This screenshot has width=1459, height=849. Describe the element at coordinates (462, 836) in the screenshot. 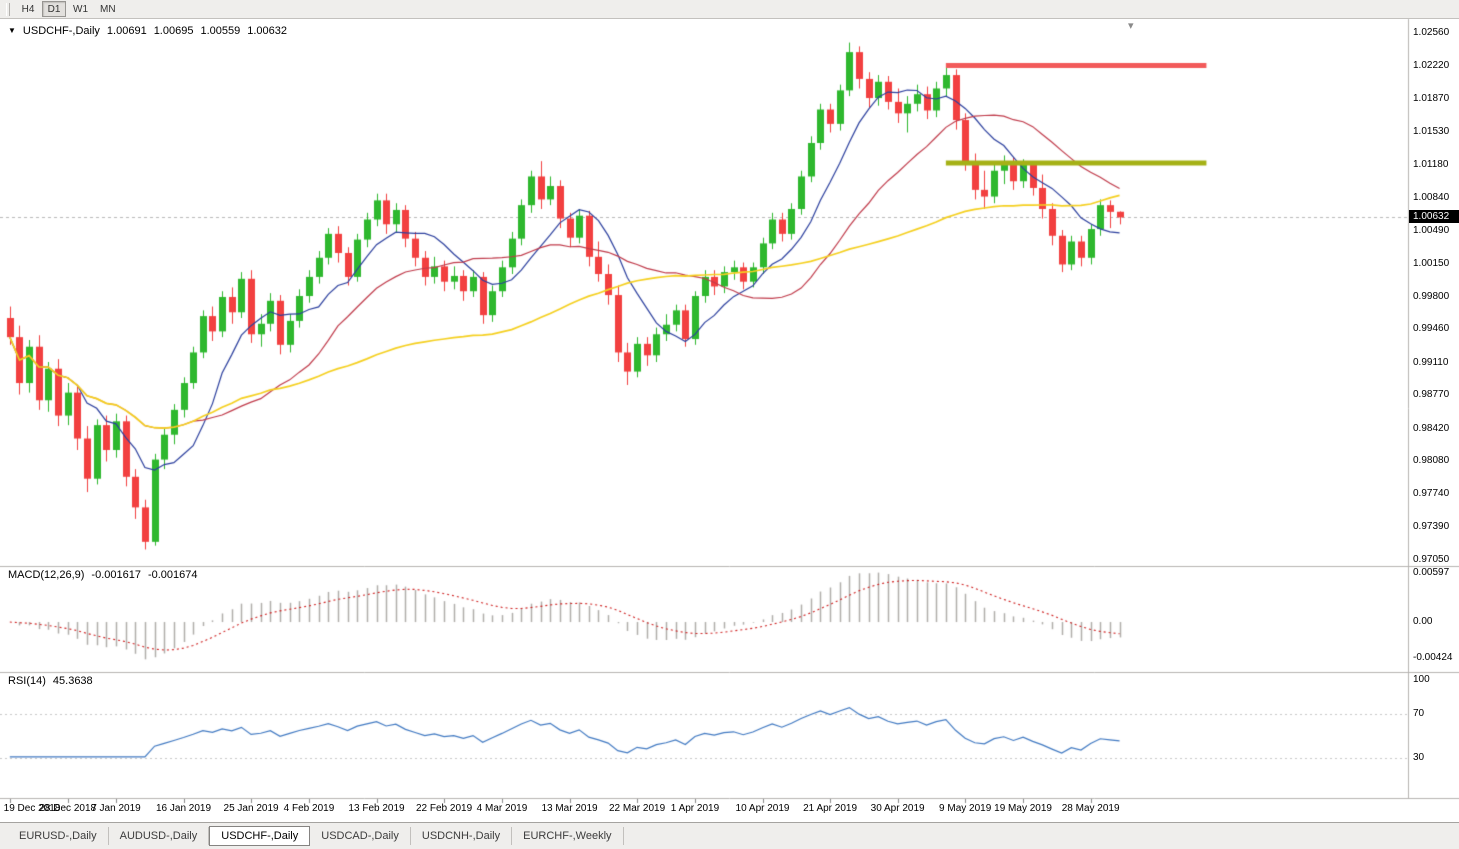

I see `chart-tab-usdcnh-daily: USDCNH-,Daily` at that location.